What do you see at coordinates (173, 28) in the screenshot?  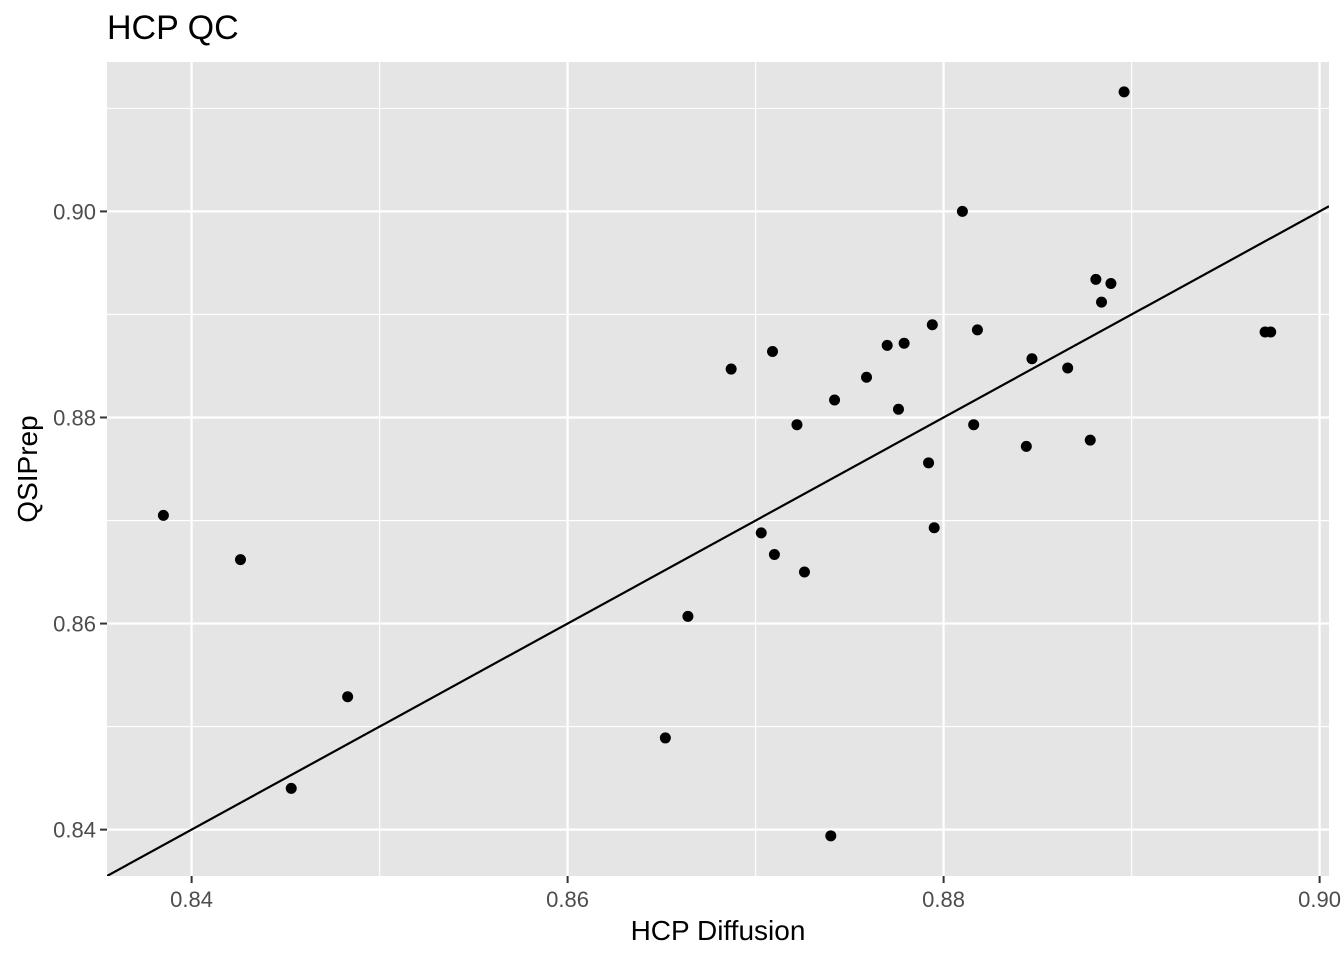 I see `chart-title: HCP QC` at bounding box center [173, 28].